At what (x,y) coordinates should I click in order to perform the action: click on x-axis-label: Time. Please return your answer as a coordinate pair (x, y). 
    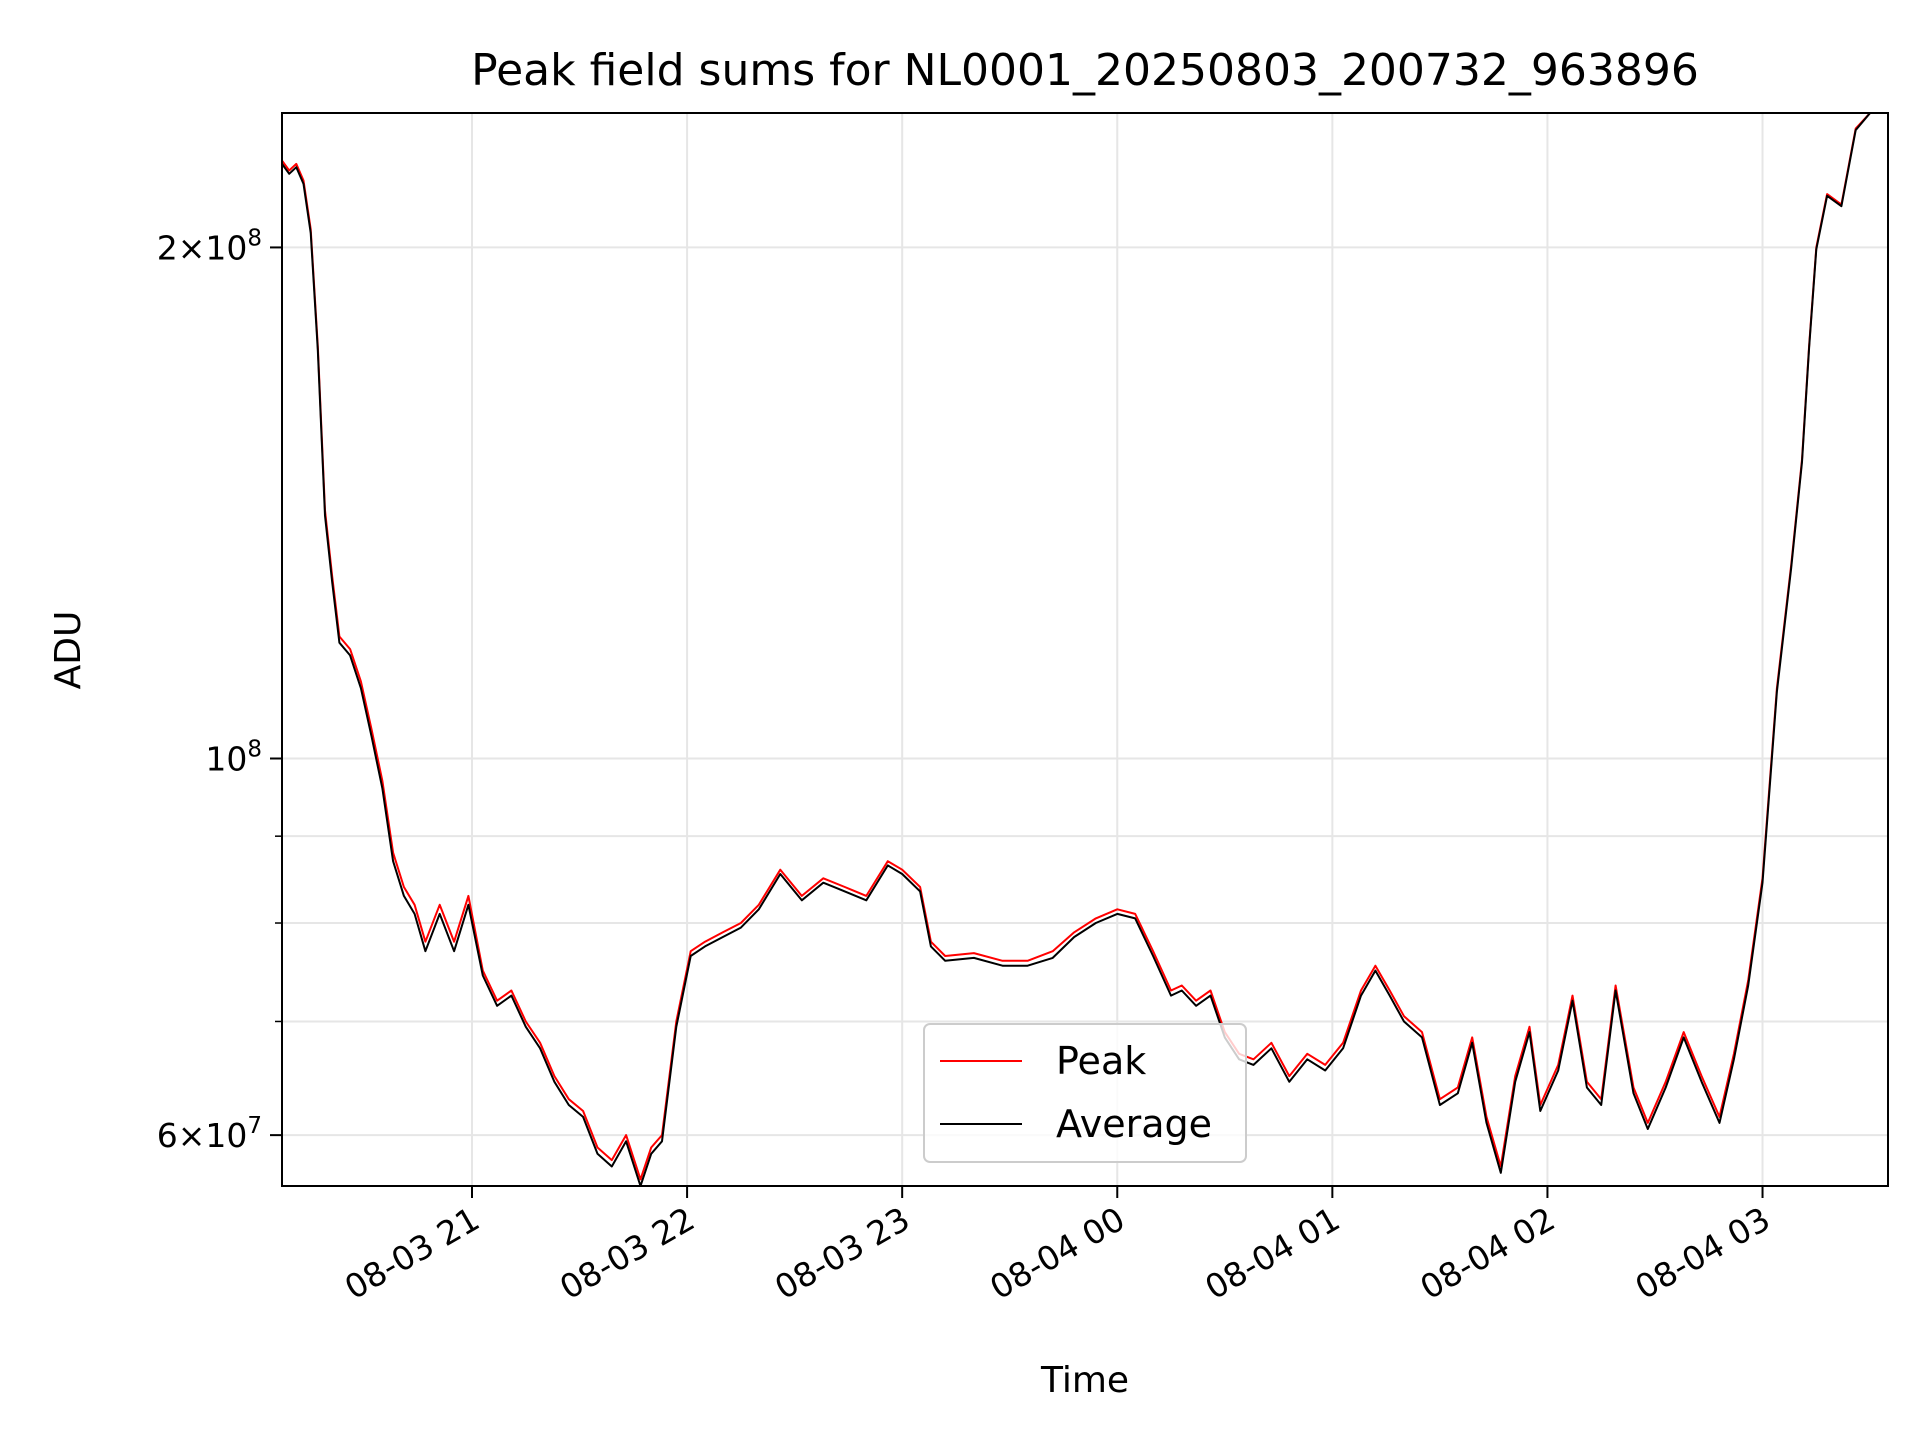
    Looking at the image, I should click on (1084, 1380).